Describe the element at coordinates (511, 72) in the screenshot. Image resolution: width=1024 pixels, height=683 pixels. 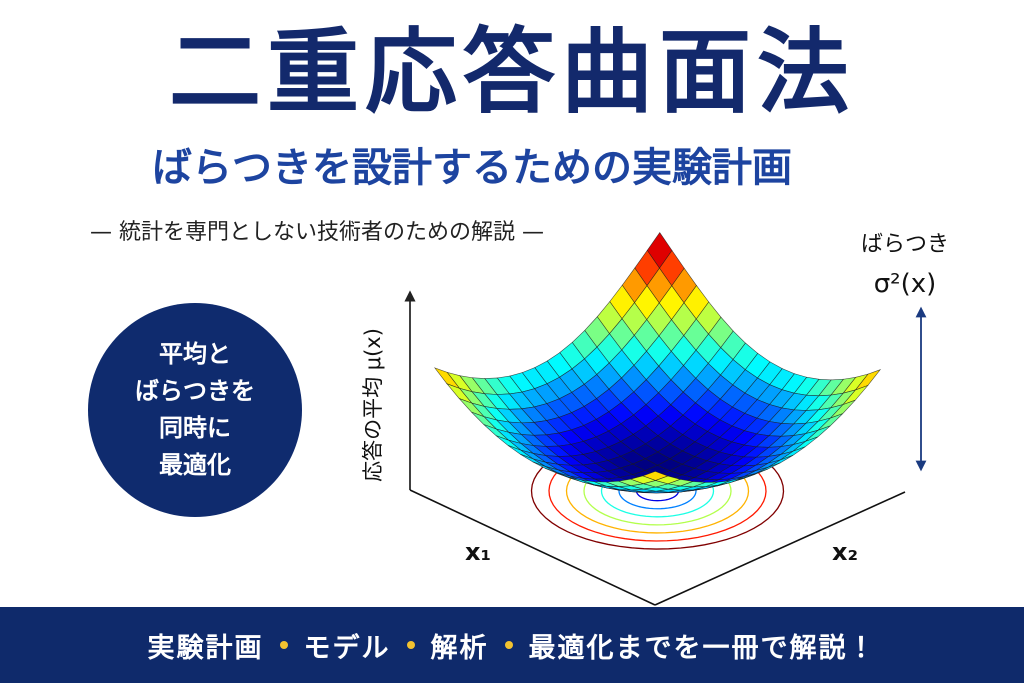
I see `title: 二重応答曲面法` at that location.